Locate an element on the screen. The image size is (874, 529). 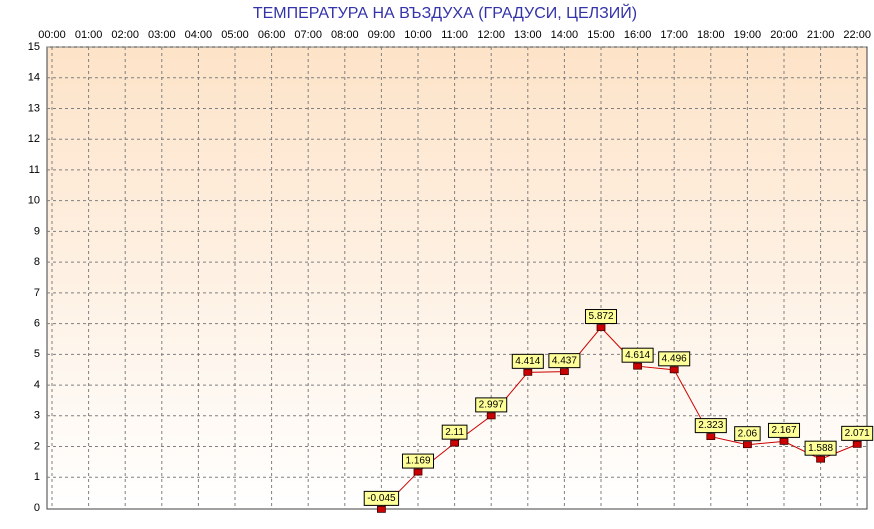
value-label-text: 2.323 is located at coordinates (710, 425).